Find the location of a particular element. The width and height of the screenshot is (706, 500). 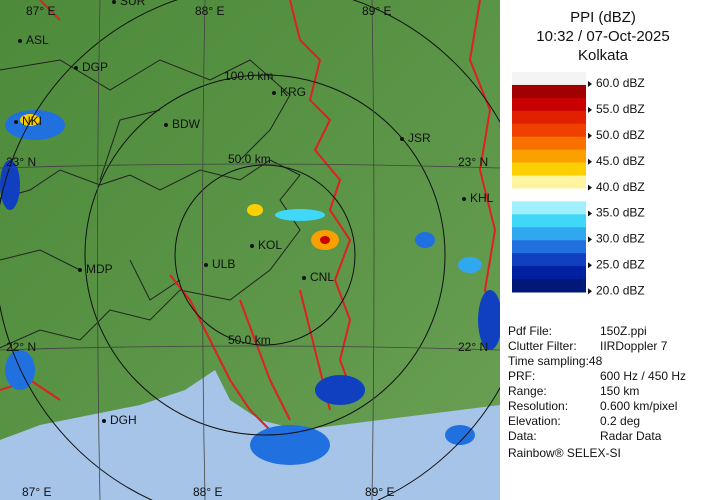

legend-label: 25.0 dBZ is located at coordinates (620, 264).